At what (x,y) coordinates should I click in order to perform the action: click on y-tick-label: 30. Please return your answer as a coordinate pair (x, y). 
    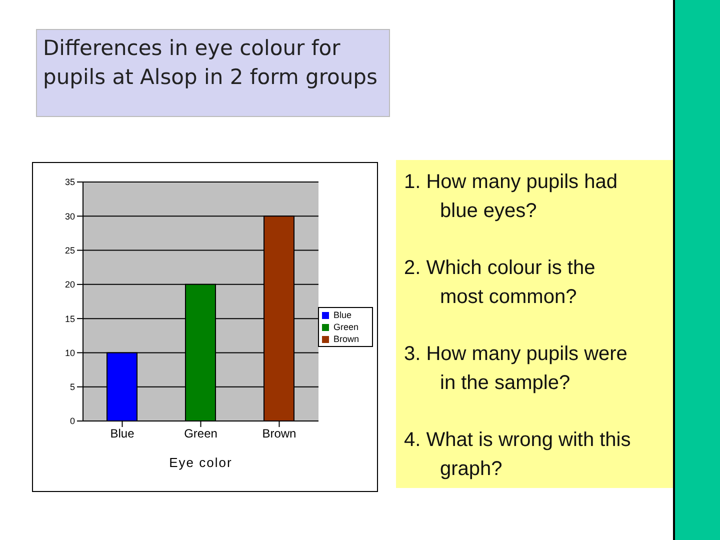
    Looking at the image, I should click on (69, 216).